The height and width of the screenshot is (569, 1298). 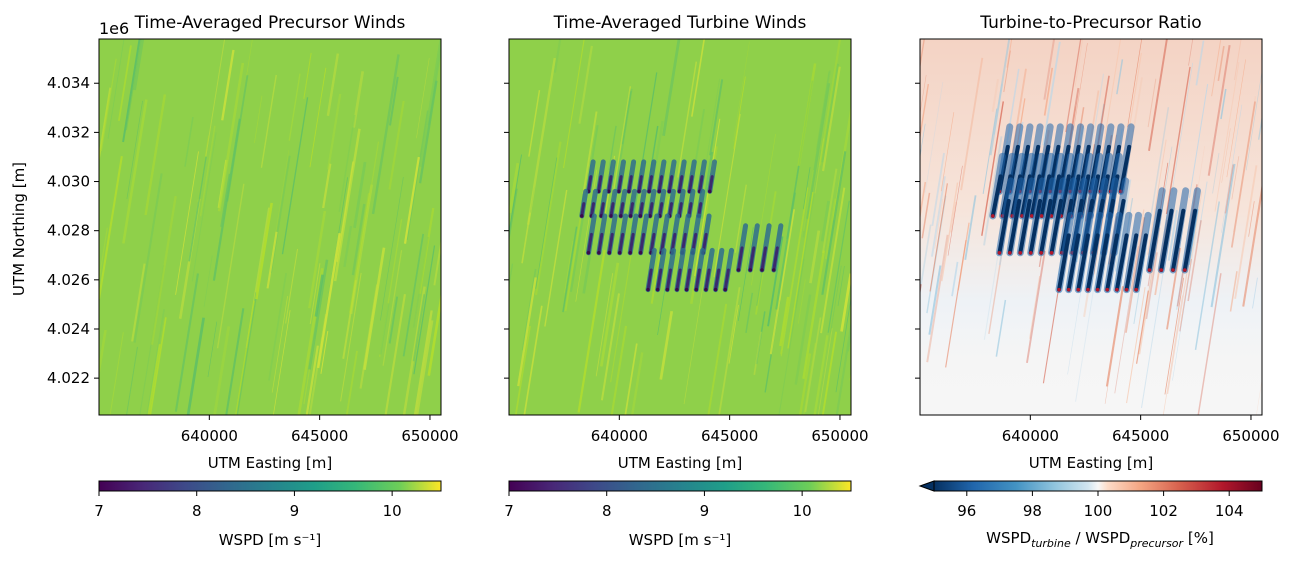 What do you see at coordinates (506, 230) in the screenshot?
I see `y-axis` at bounding box center [506, 230].